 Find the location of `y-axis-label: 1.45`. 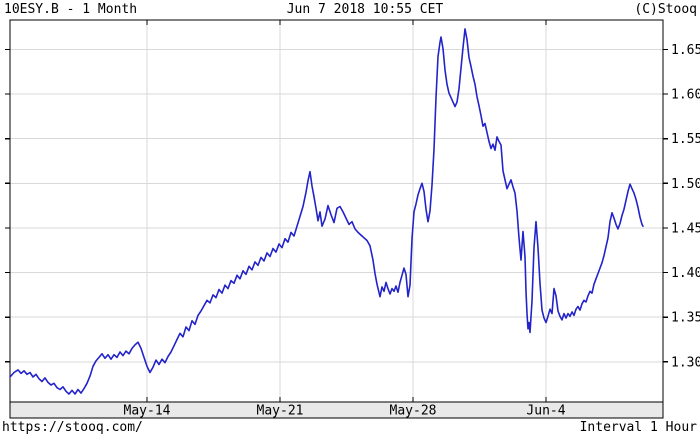

y-axis-label: 1.45 is located at coordinates (685, 228).